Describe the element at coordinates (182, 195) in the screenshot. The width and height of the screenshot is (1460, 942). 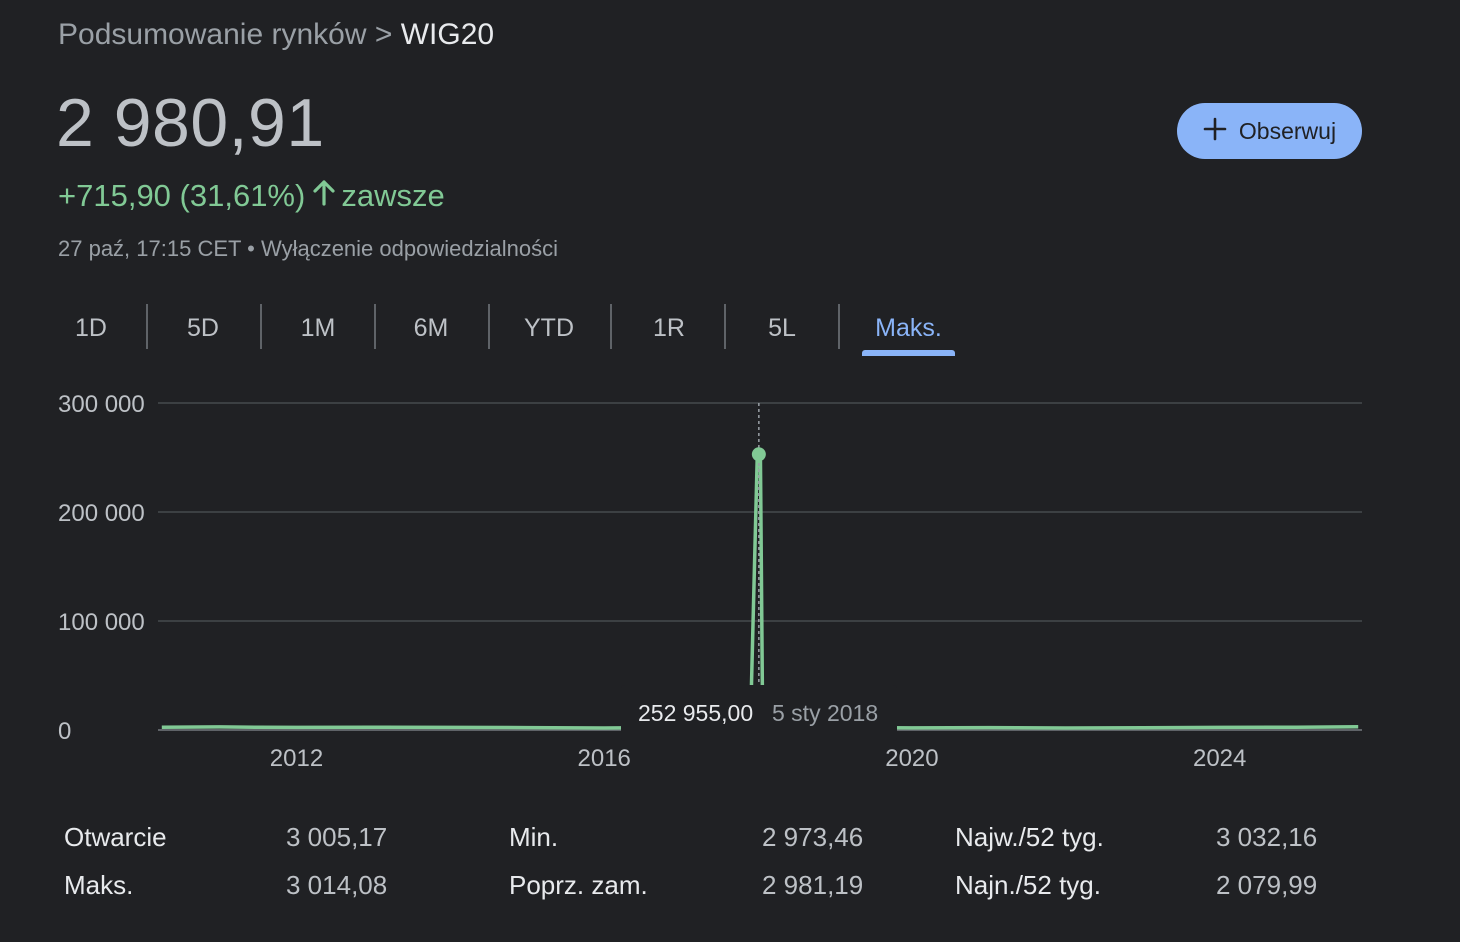
I see `price-change-value: +715,90 (31,61%)` at that location.